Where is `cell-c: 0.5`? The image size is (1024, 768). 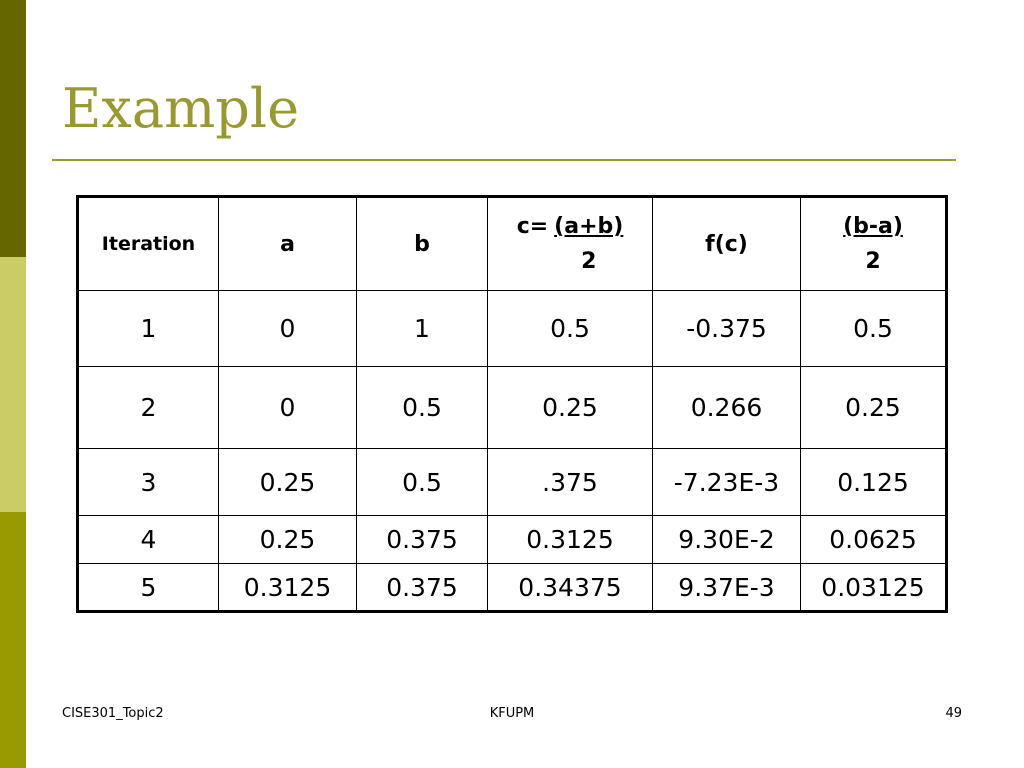 cell-c: 0.5 is located at coordinates (570, 328).